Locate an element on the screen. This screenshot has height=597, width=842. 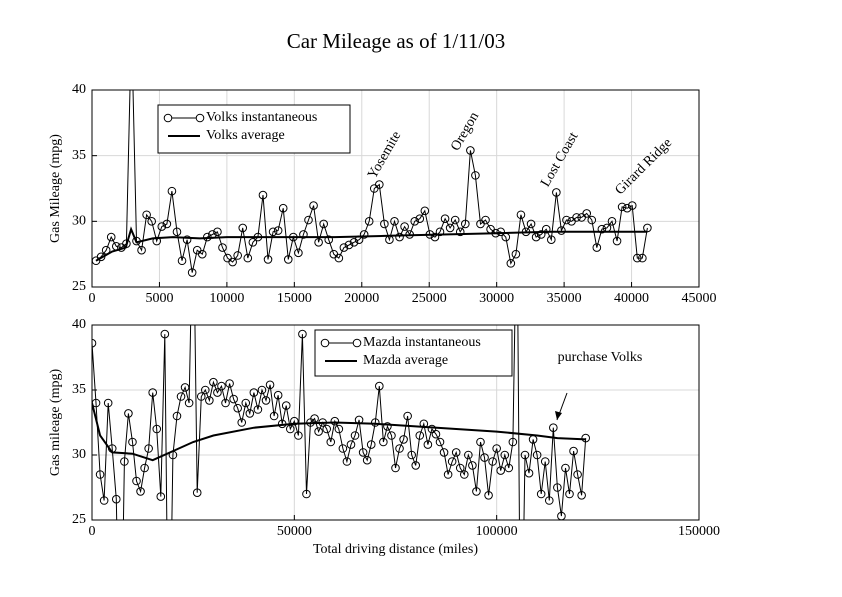
y-tick-label: 40 is located at coordinates (79, 324).